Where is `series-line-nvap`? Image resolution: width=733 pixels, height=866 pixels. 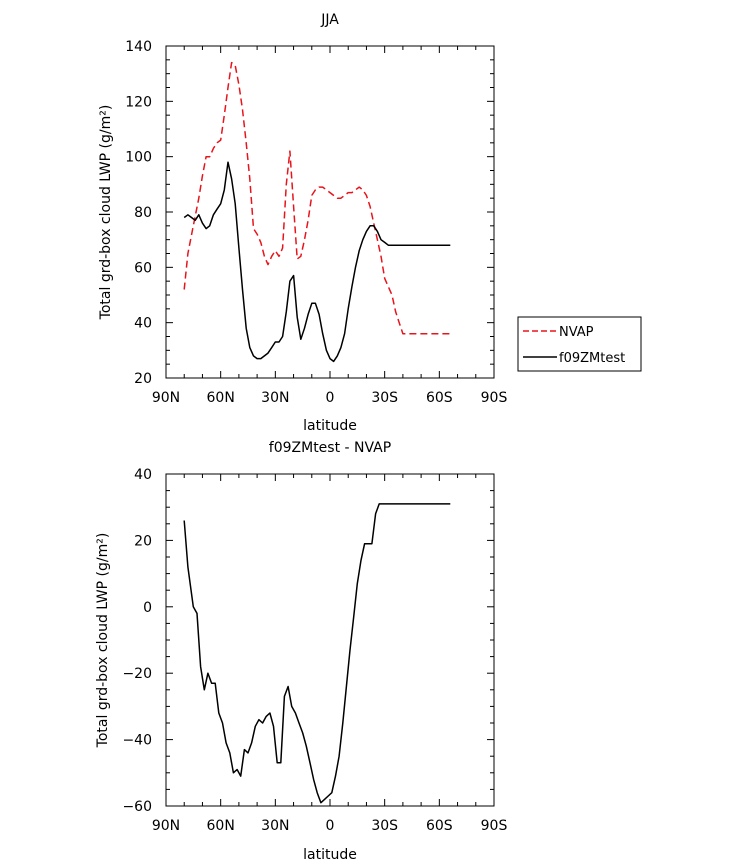
series-line-nvap is located at coordinates (317, 198).